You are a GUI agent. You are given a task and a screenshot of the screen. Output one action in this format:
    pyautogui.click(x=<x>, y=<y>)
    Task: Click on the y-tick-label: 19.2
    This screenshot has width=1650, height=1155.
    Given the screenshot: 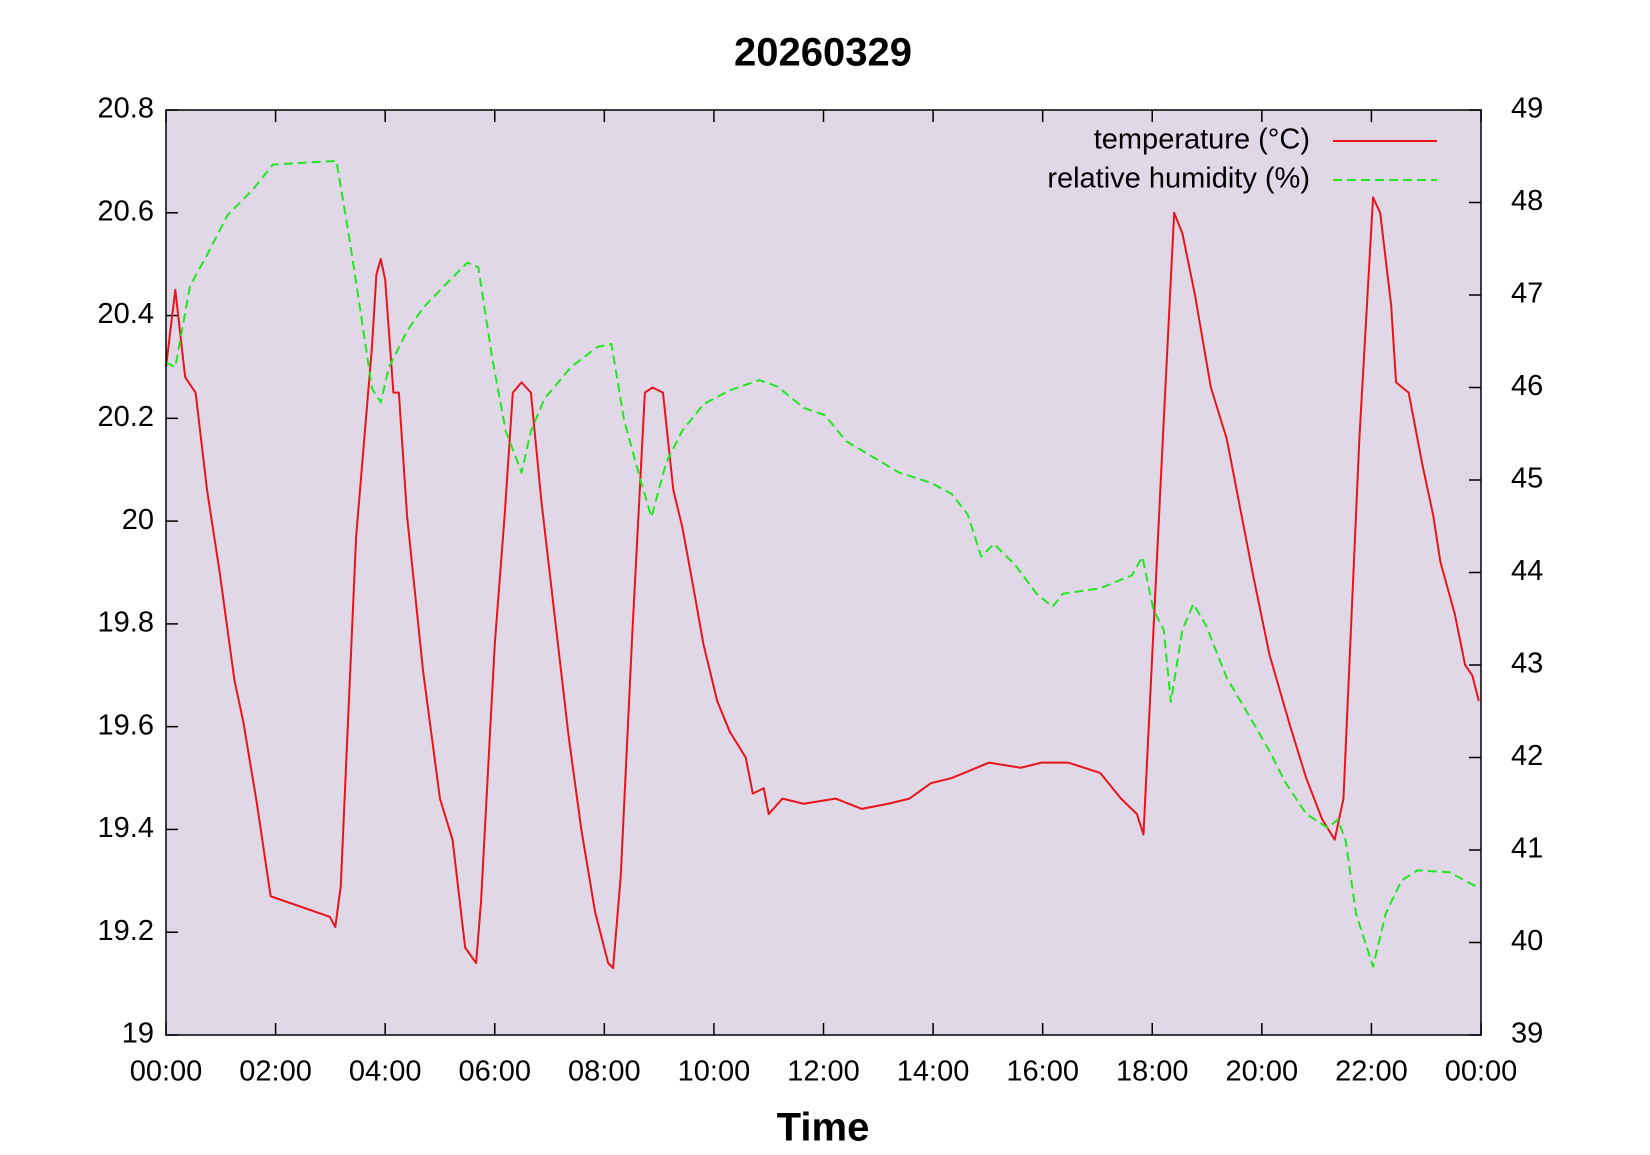 What is the action you would take?
    pyautogui.click(x=126, y=931)
    